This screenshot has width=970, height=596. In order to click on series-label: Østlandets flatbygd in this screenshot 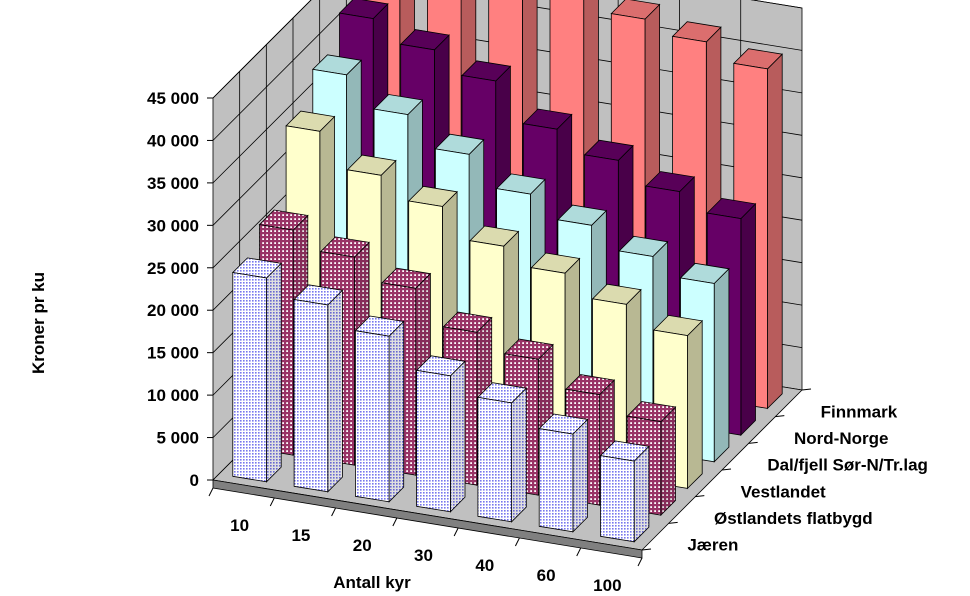, I will do `click(793, 518)`.